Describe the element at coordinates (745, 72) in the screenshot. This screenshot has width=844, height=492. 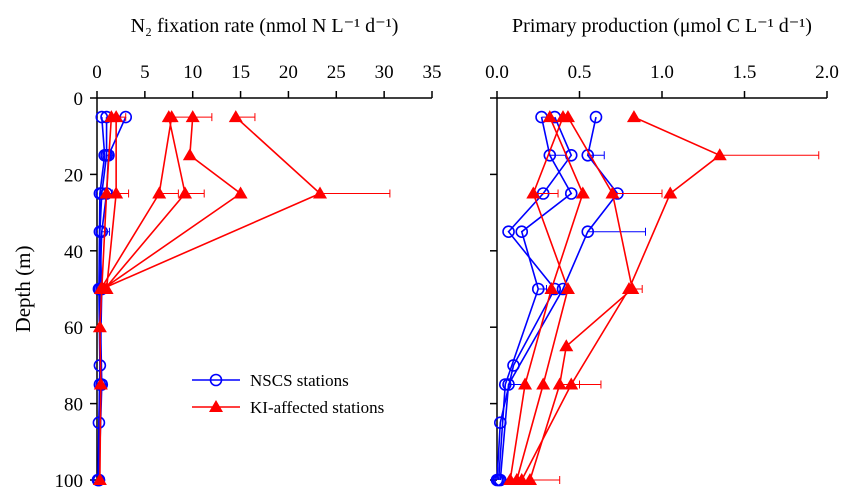
I see `x-tick-label: 1.5` at that location.